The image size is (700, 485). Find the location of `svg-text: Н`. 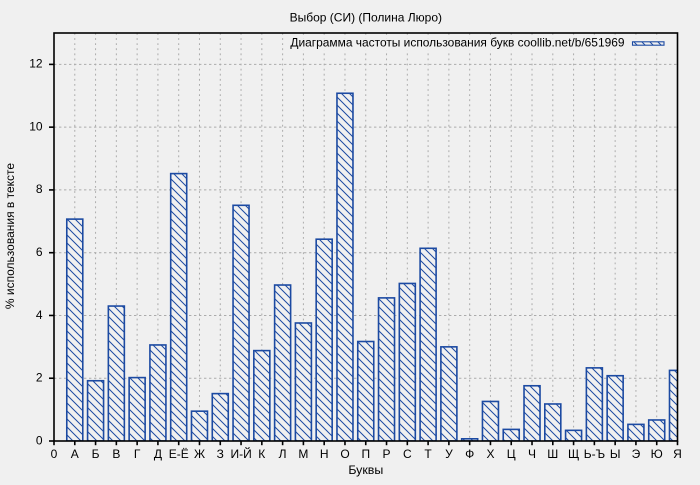

svg-text: Н is located at coordinates (324, 454).